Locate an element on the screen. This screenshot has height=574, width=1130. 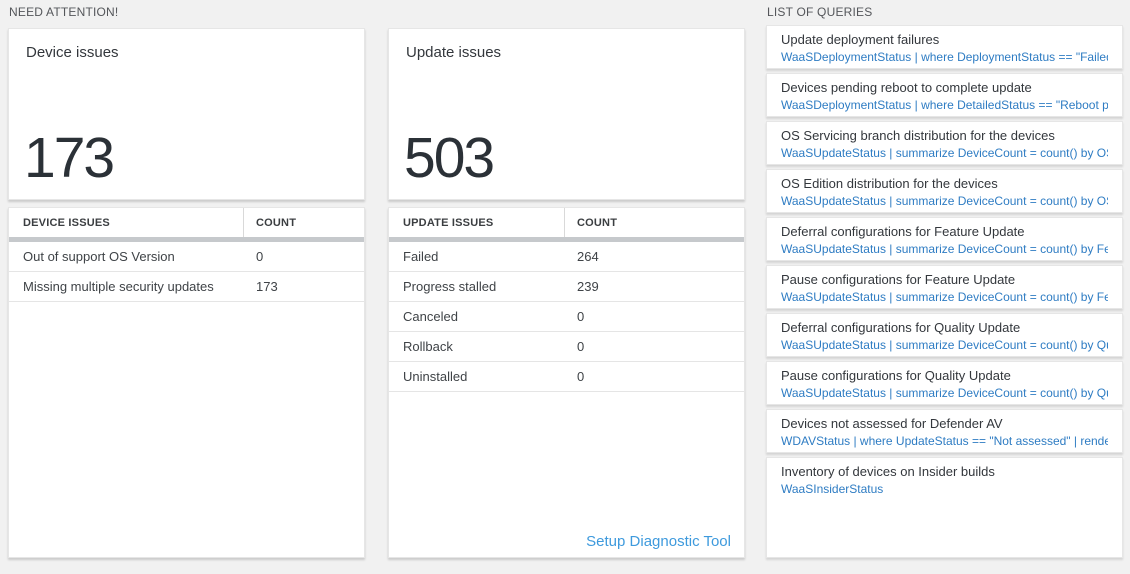
query-title: Inventory of devices on Insider builds is located at coordinates (888, 471).